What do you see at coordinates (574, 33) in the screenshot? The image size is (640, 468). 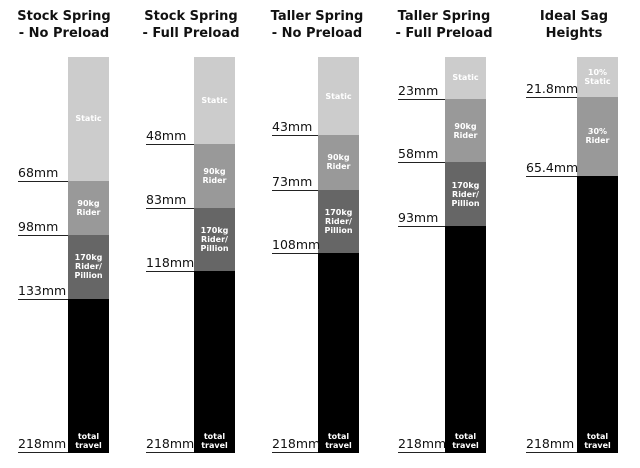 I see `column-title-line: Heights` at bounding box center [574, 33].